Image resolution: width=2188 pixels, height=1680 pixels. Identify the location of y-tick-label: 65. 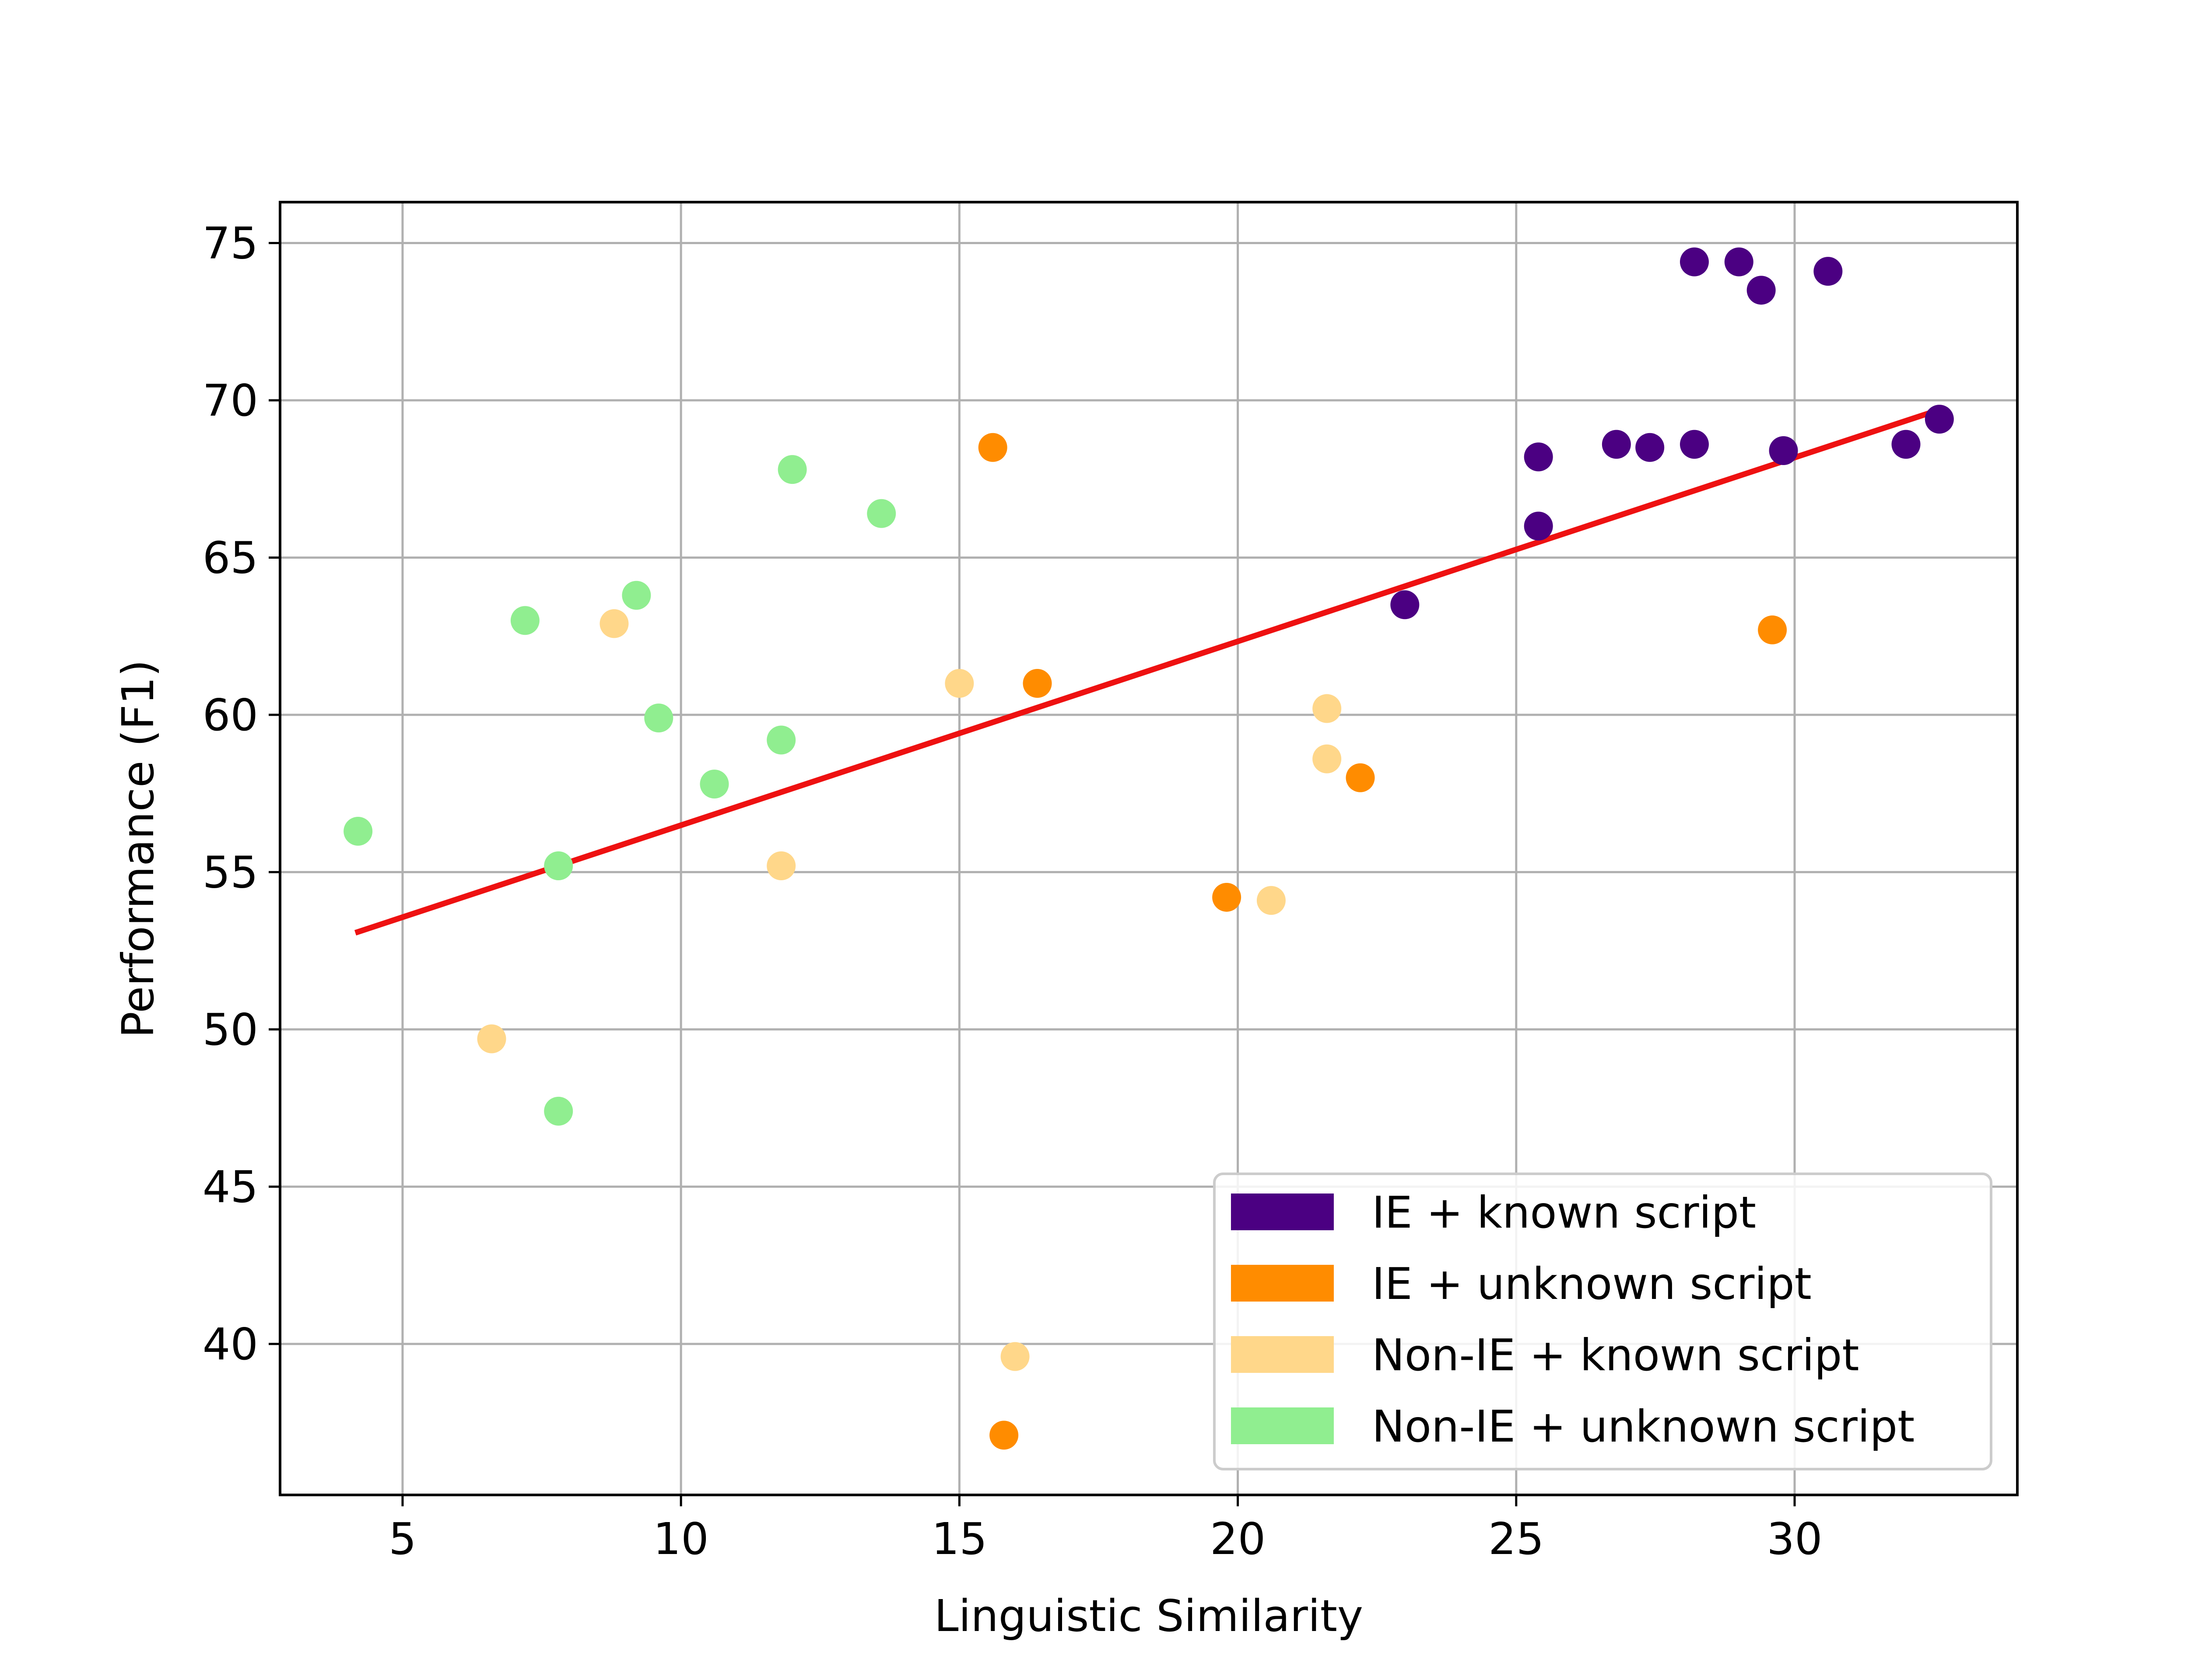
(230, 557).